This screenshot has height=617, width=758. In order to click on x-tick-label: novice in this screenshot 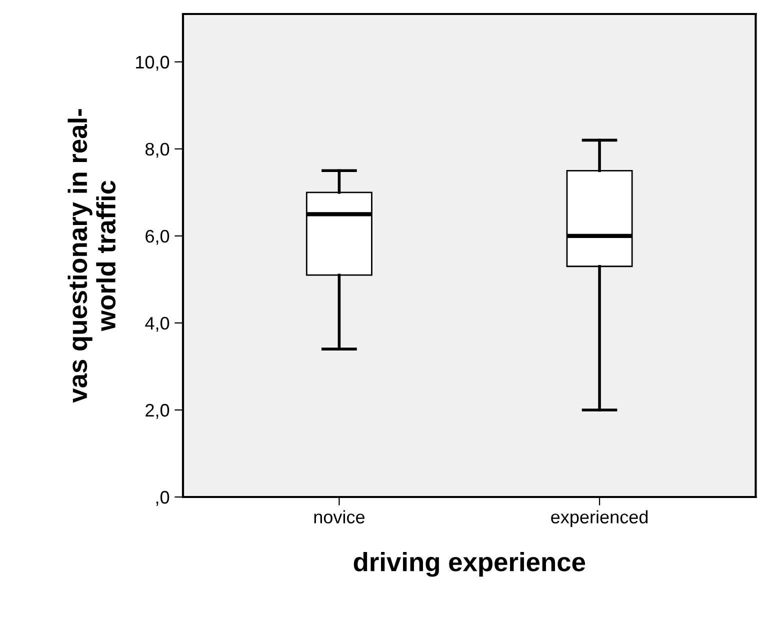, I will do `click(339, 517)`.